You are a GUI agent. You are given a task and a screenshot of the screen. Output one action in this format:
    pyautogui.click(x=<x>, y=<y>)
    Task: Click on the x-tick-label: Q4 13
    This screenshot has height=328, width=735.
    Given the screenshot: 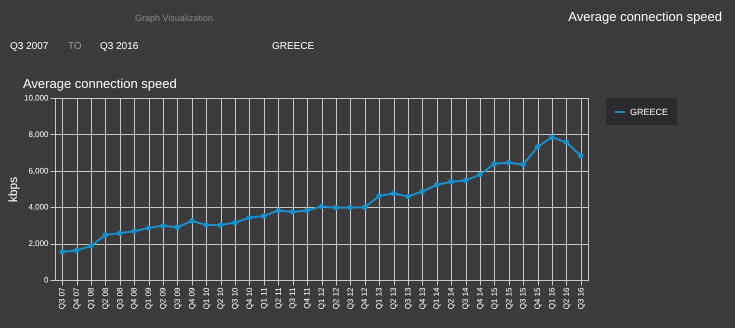 What is the action you would take?
    pyautogui.click(x=422, y=298)
    